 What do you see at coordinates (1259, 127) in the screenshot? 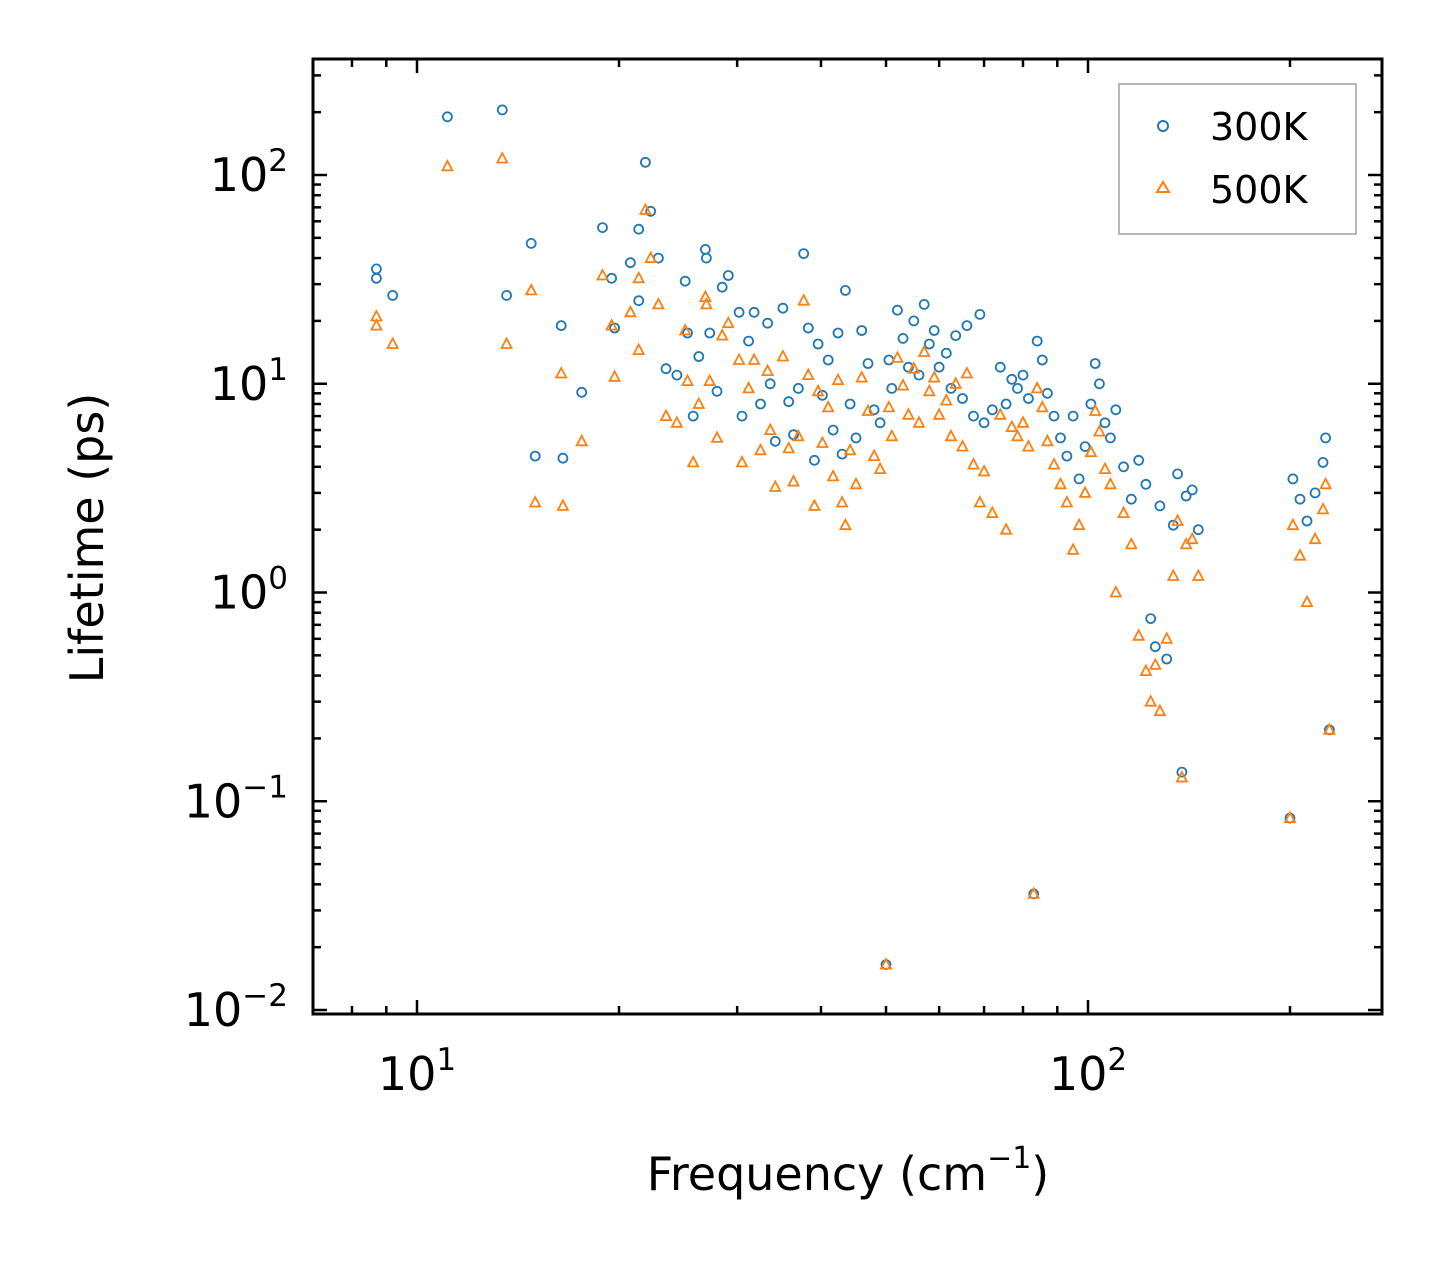
I see `legend-label-300k: 300K` at bounding box center [1259, 127].